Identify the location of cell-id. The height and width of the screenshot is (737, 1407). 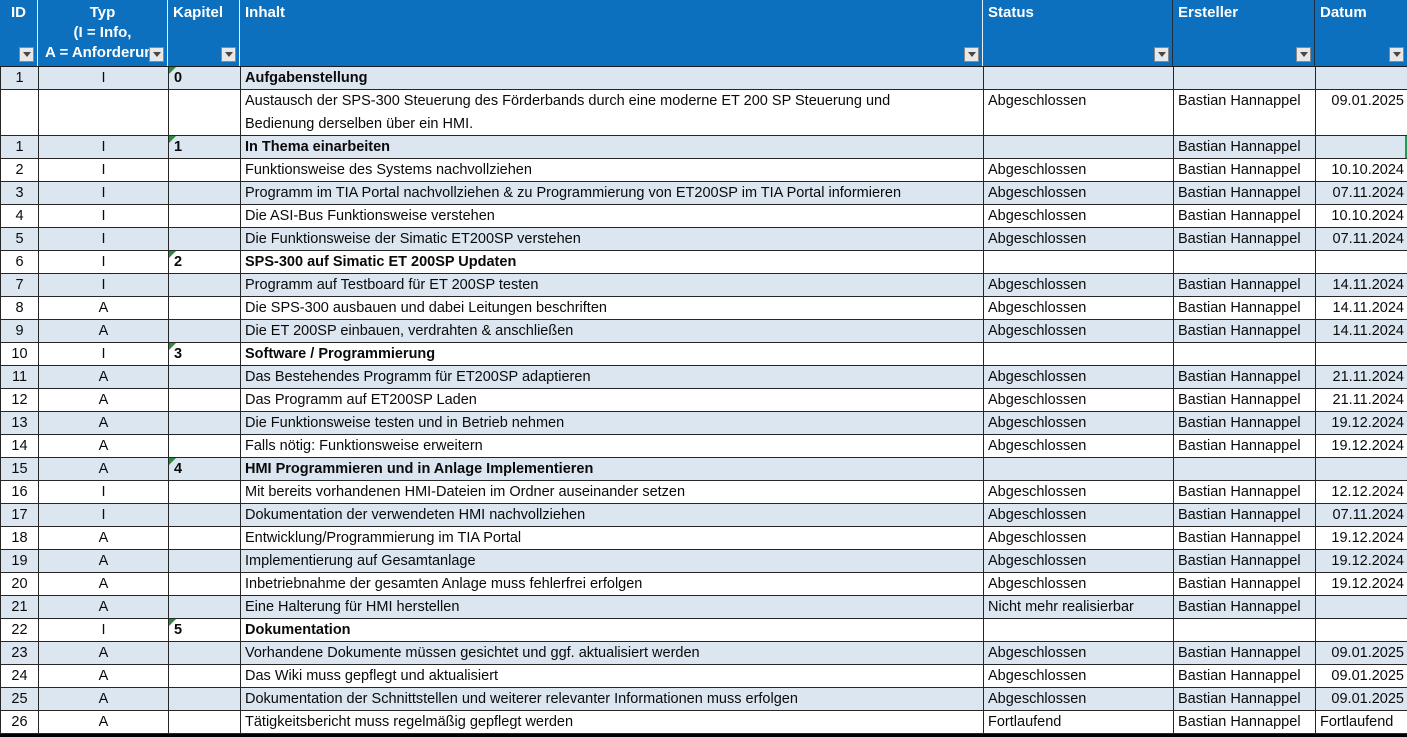
(20, 112).